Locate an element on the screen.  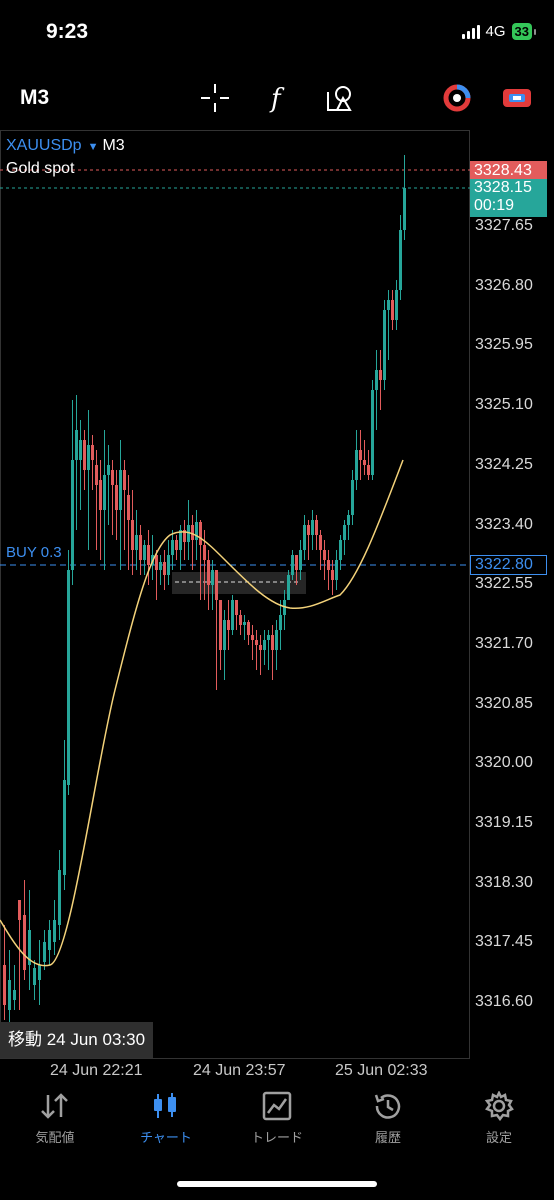
ask-price-tag: 3328.15 00:19 is located at coordinates (508, 198).